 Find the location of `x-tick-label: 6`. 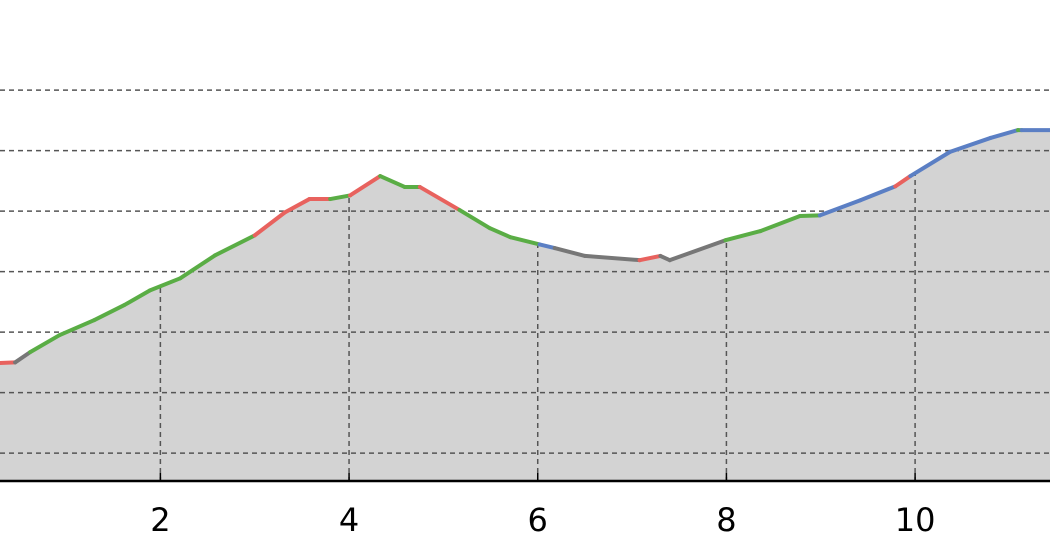

x-tick-label: 6 is located at coordinates (538, 520).